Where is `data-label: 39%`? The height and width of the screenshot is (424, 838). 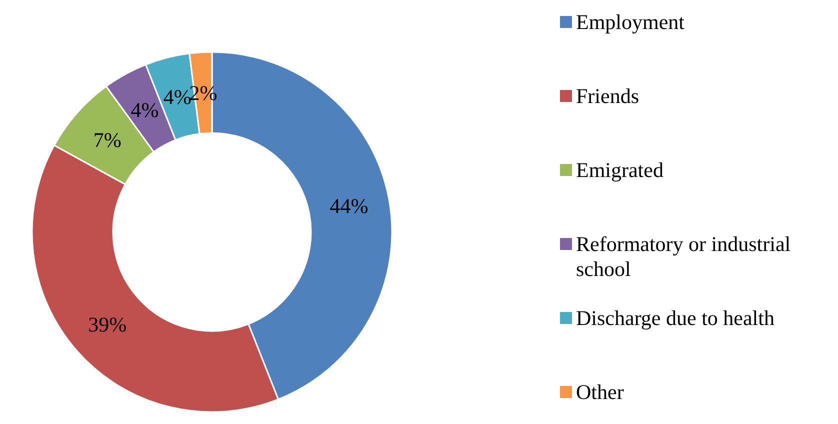
data-label: 39% is located at coordinates (107, 324).